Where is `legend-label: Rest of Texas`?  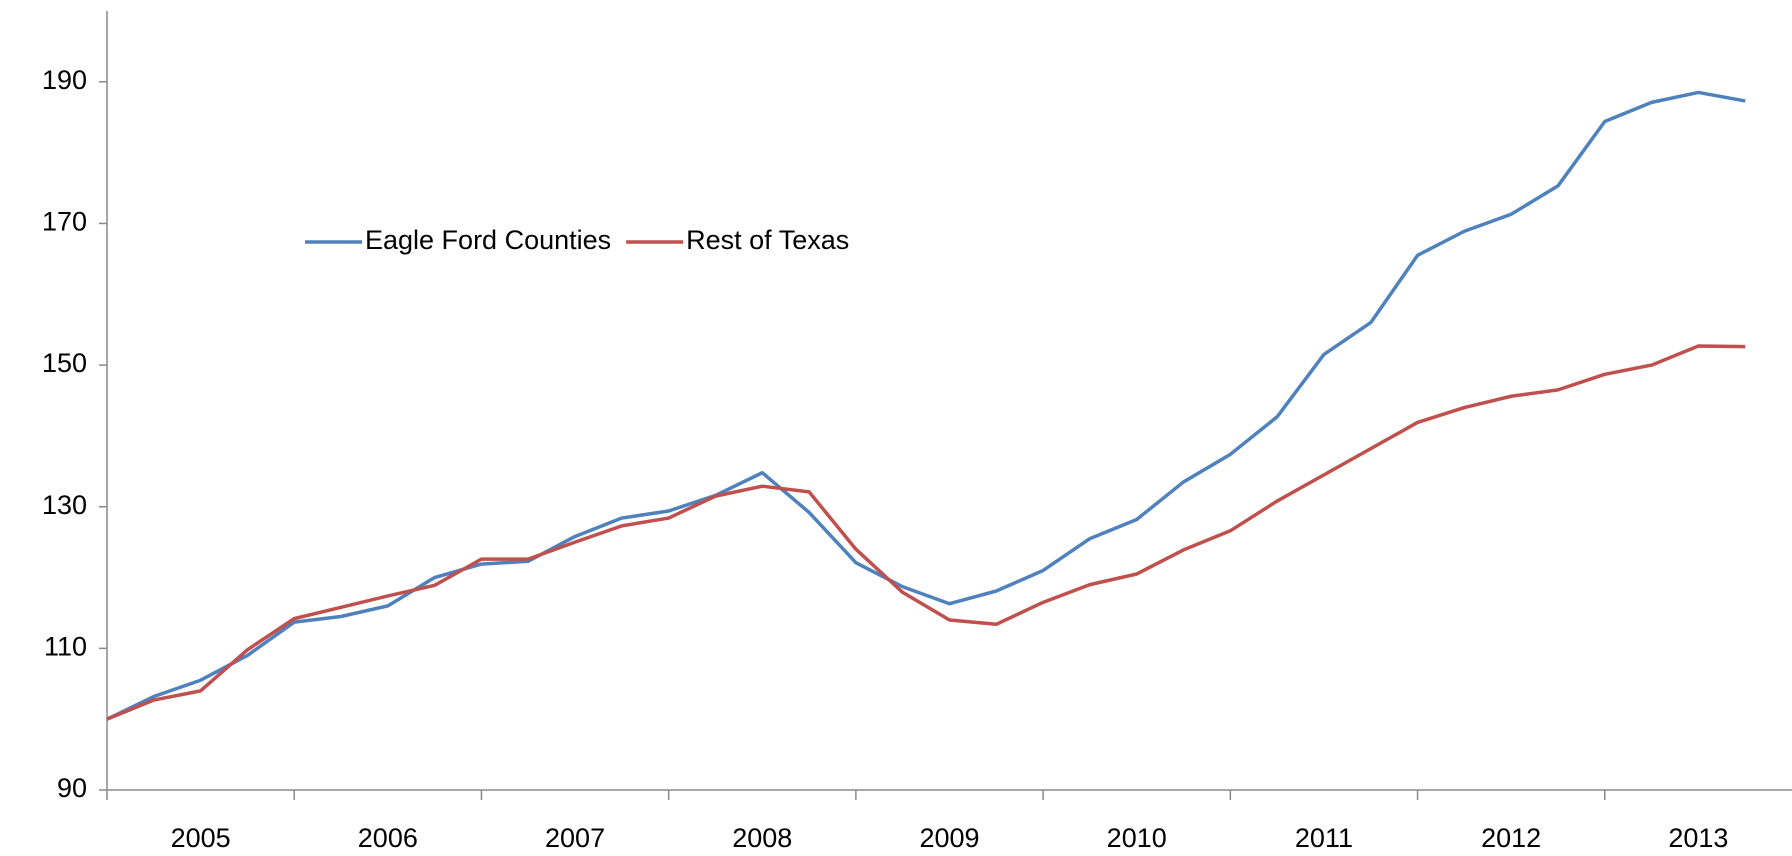
legend-label: Rest of Texas is located at coordinates (767, 240).